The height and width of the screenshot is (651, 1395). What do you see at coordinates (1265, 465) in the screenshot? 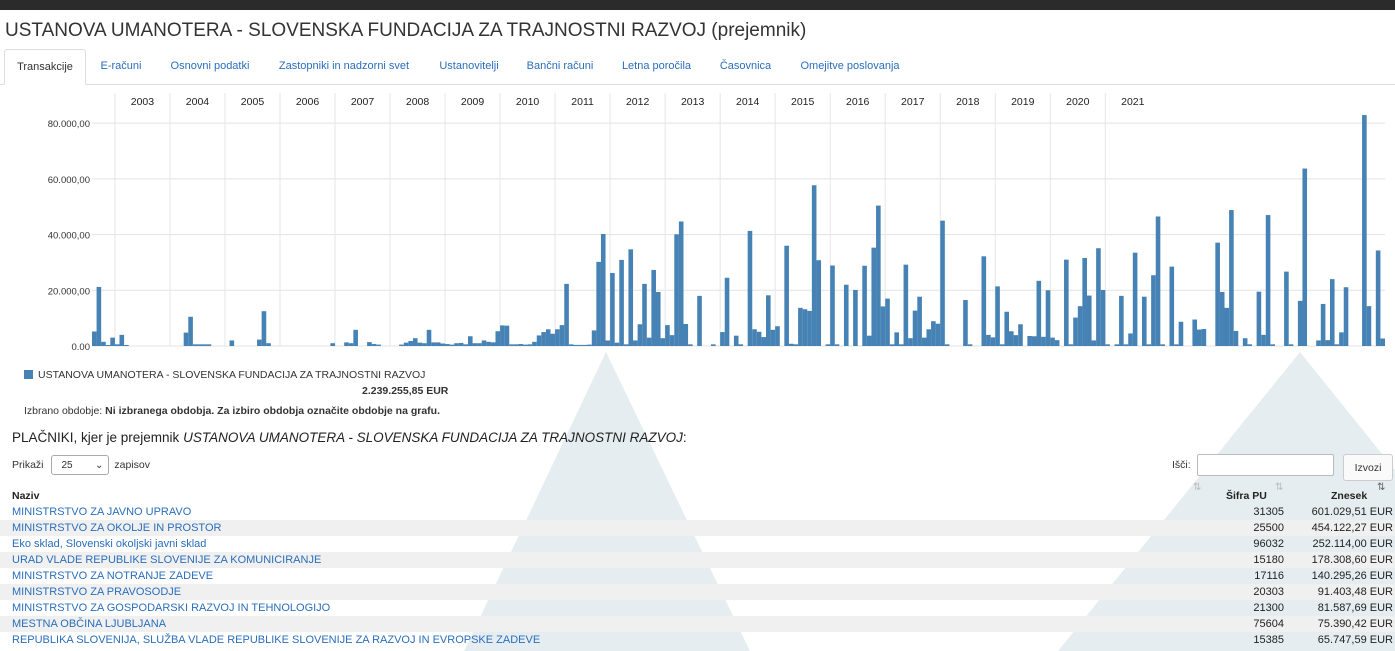
I see `search-input` at bounding box center [1265, 465].